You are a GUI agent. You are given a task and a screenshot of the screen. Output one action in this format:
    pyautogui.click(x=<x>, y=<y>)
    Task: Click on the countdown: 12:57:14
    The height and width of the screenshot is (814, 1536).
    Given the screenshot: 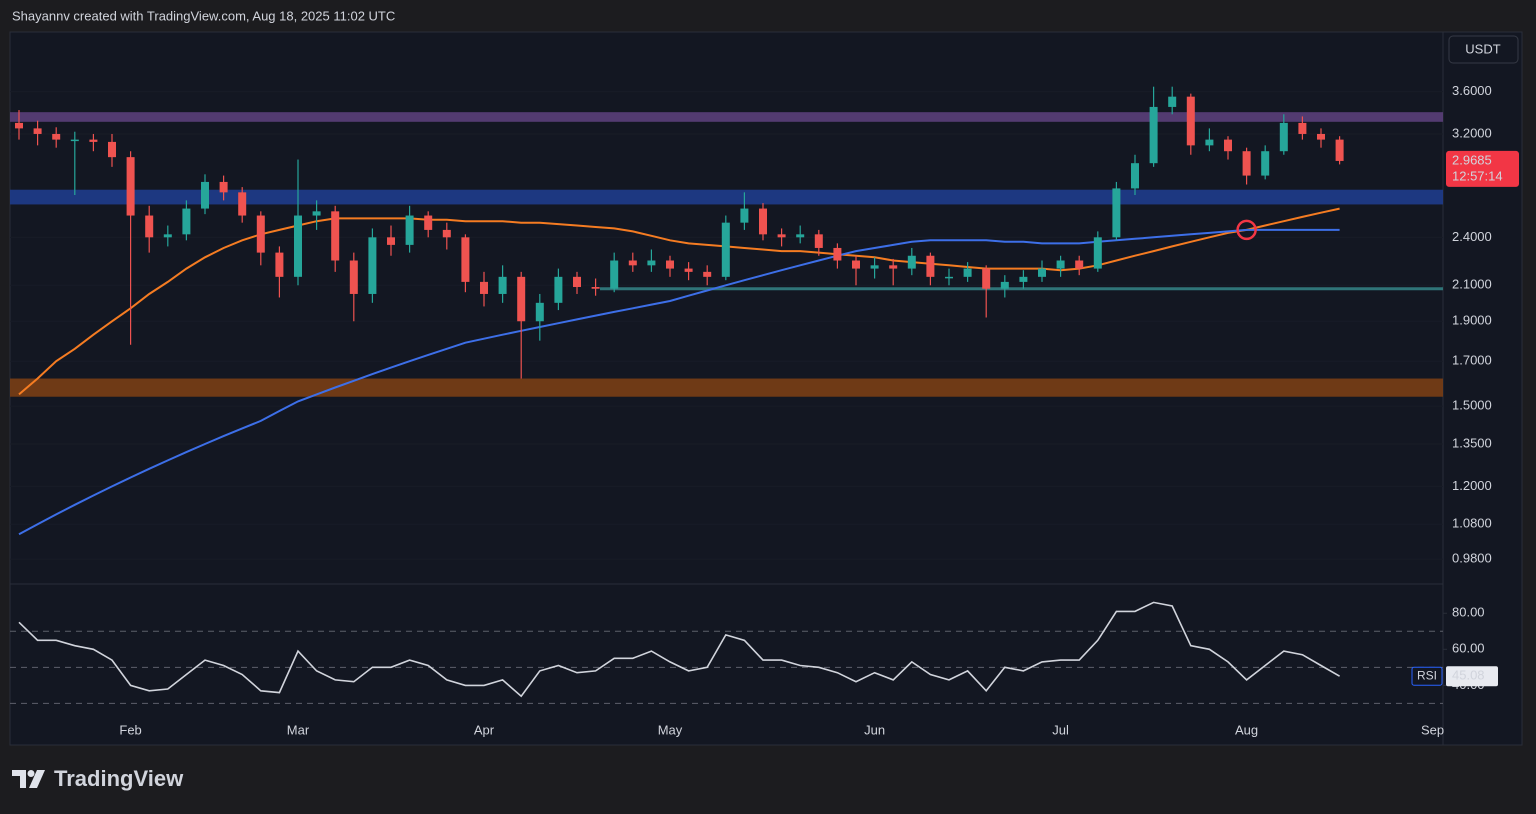 What is the action you would take?
    pyautogui.click(x=1477, y=175)
    